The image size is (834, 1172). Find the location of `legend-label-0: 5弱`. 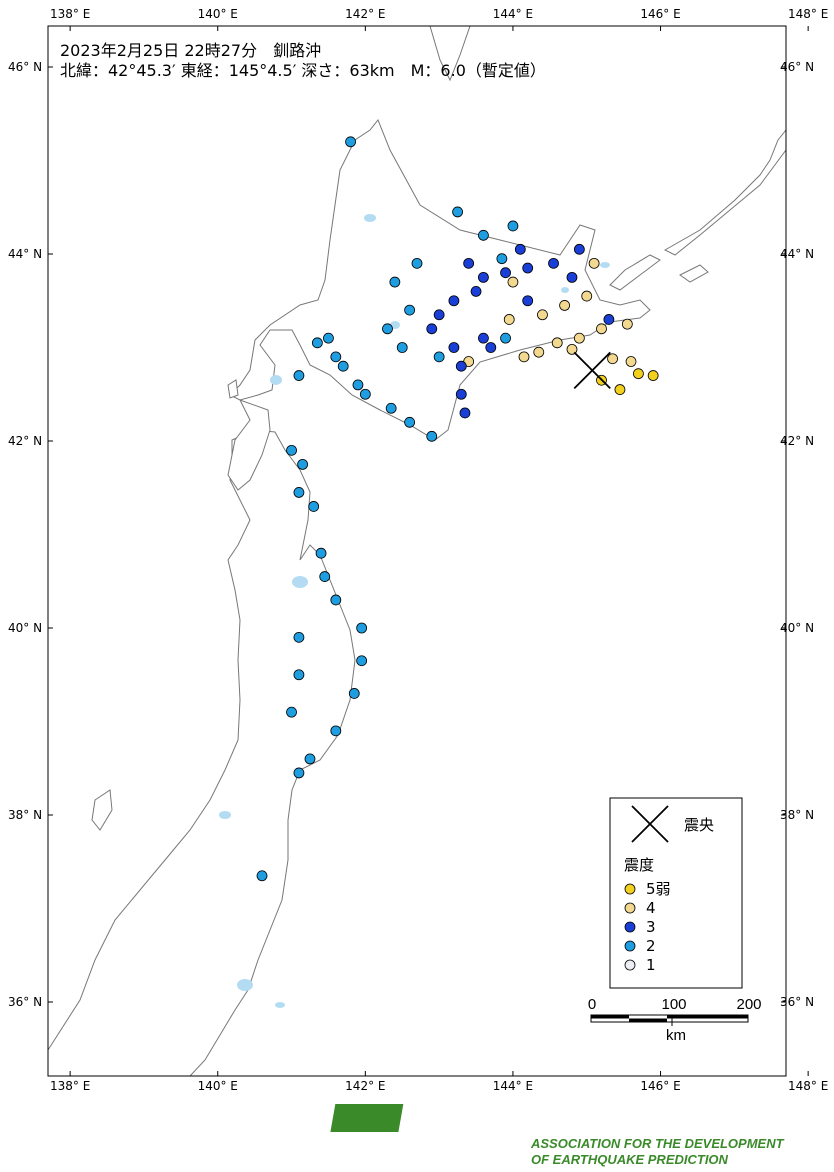

legend-label-0: 5弱 is located at coordinates (658, 889).